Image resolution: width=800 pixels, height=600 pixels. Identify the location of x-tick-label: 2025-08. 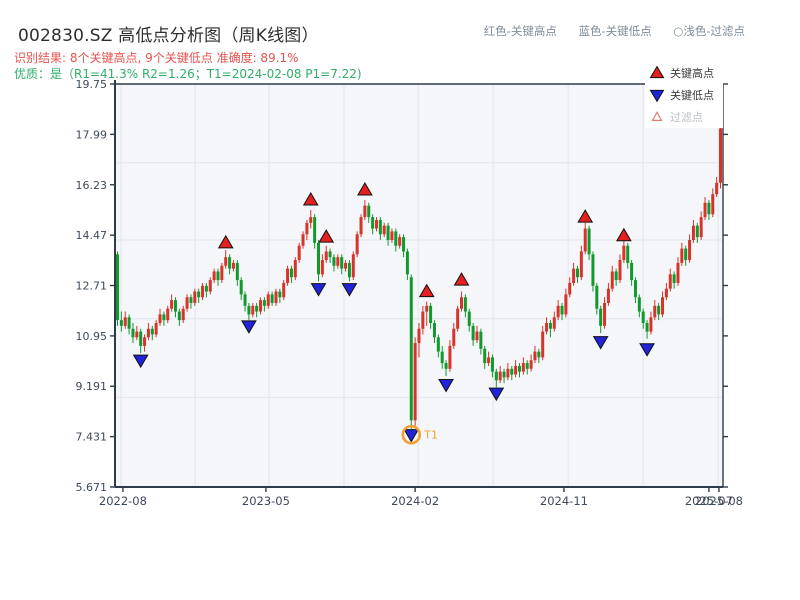
(719, 501).